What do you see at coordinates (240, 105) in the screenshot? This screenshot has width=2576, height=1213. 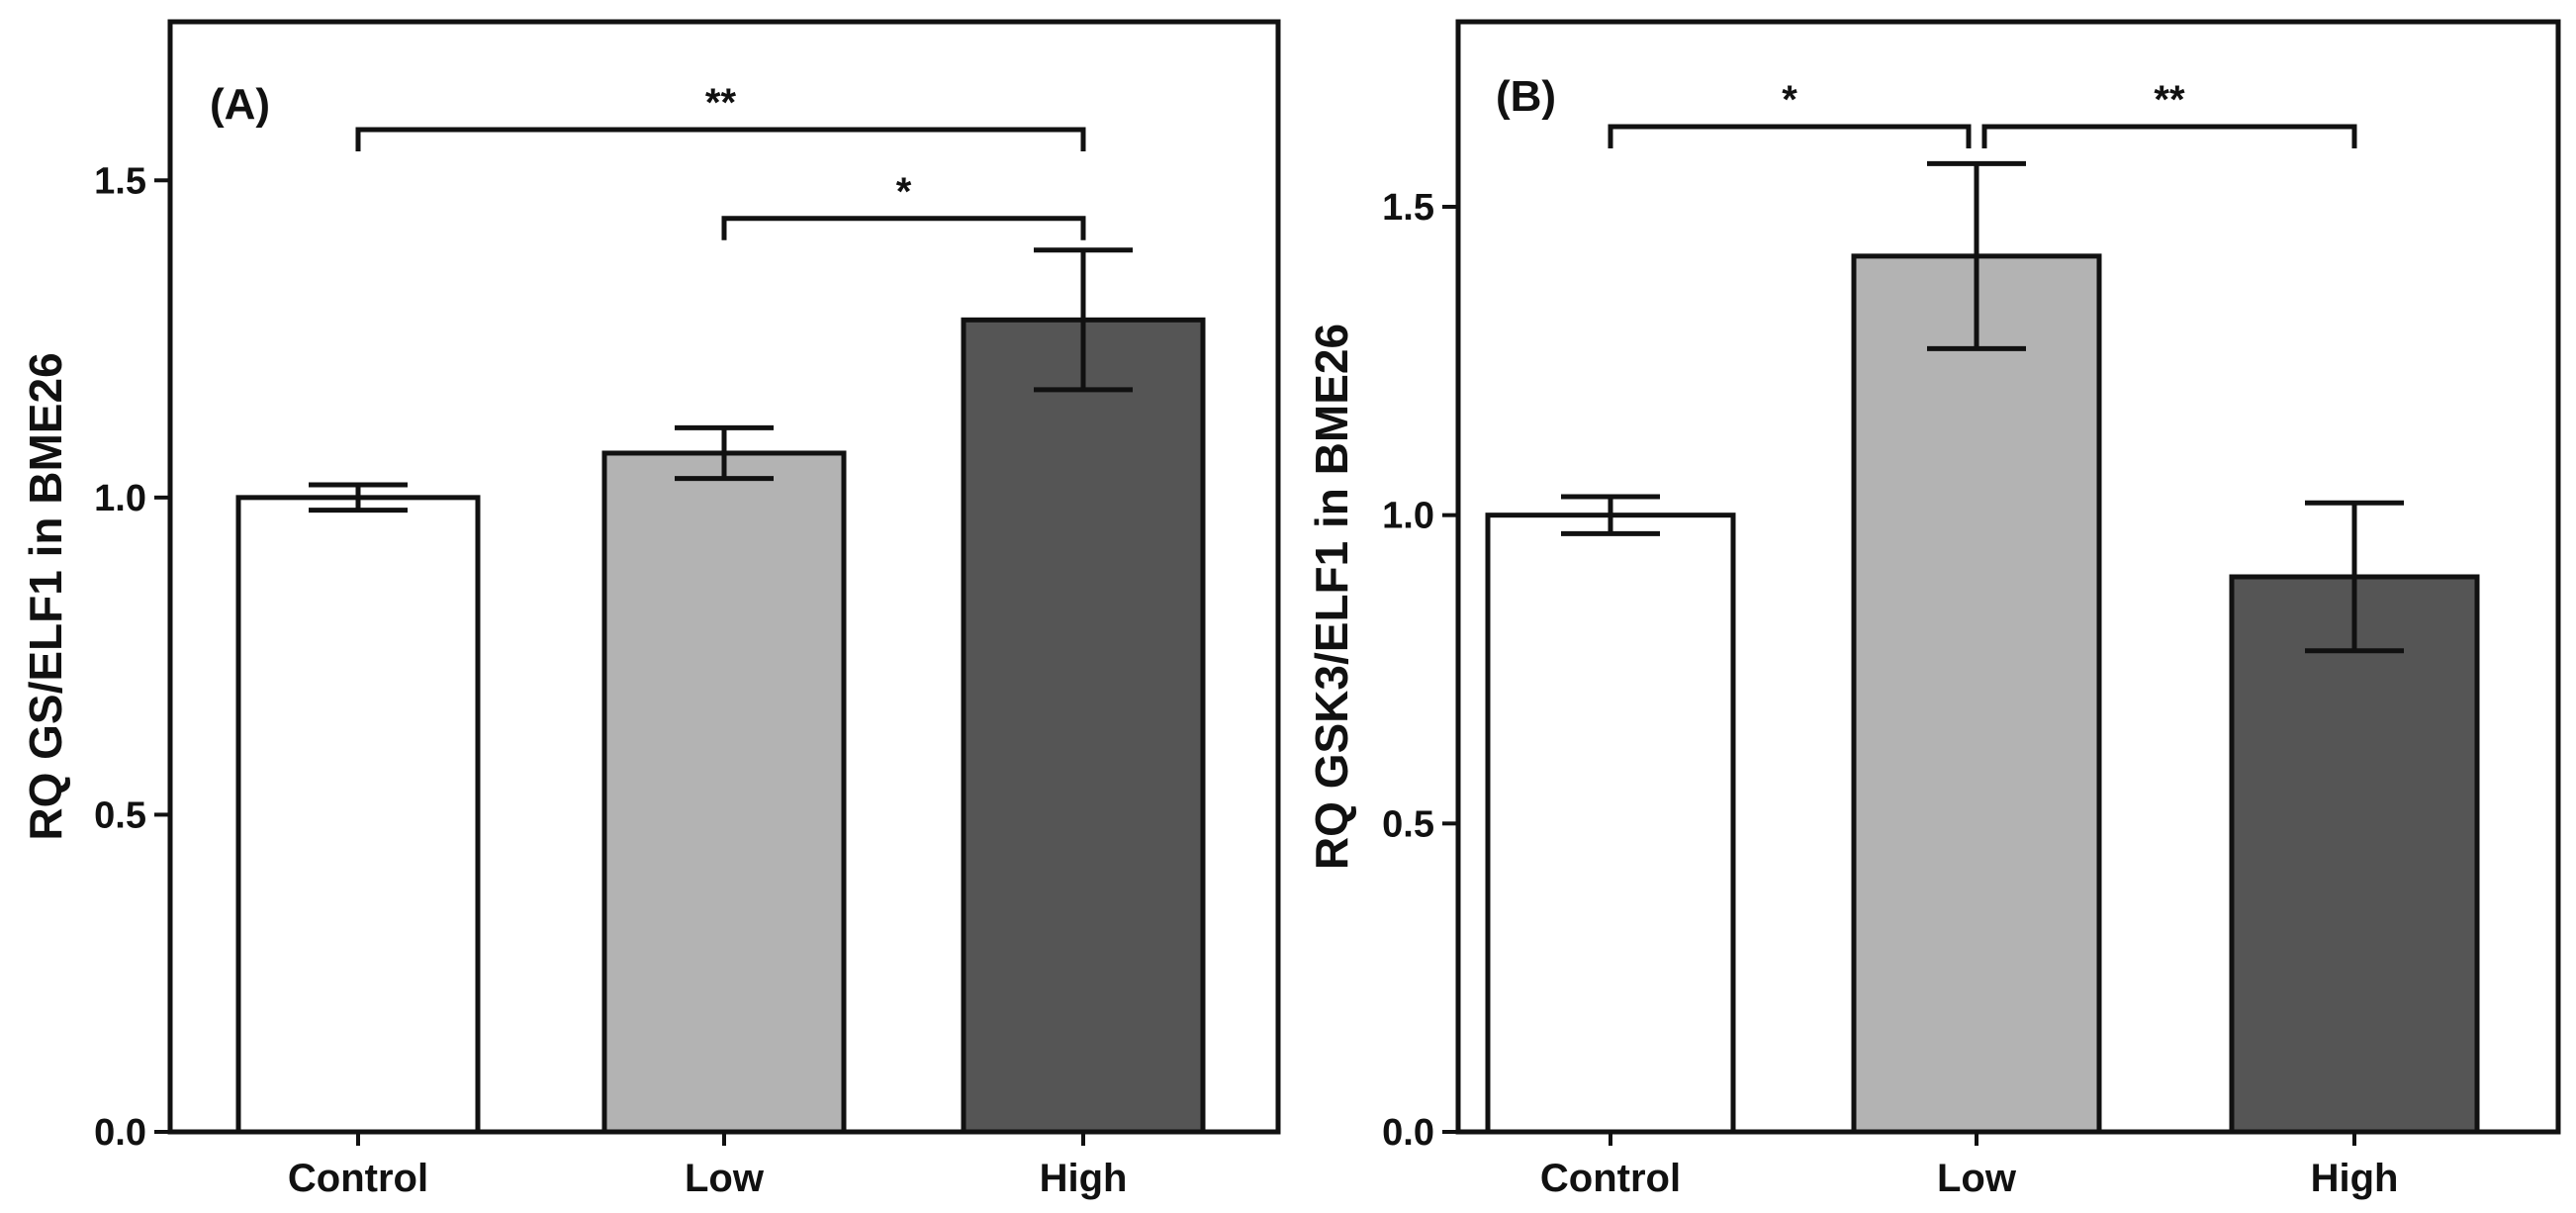 I see `panel-a-label: (A)` at bounding box center [240, 105].